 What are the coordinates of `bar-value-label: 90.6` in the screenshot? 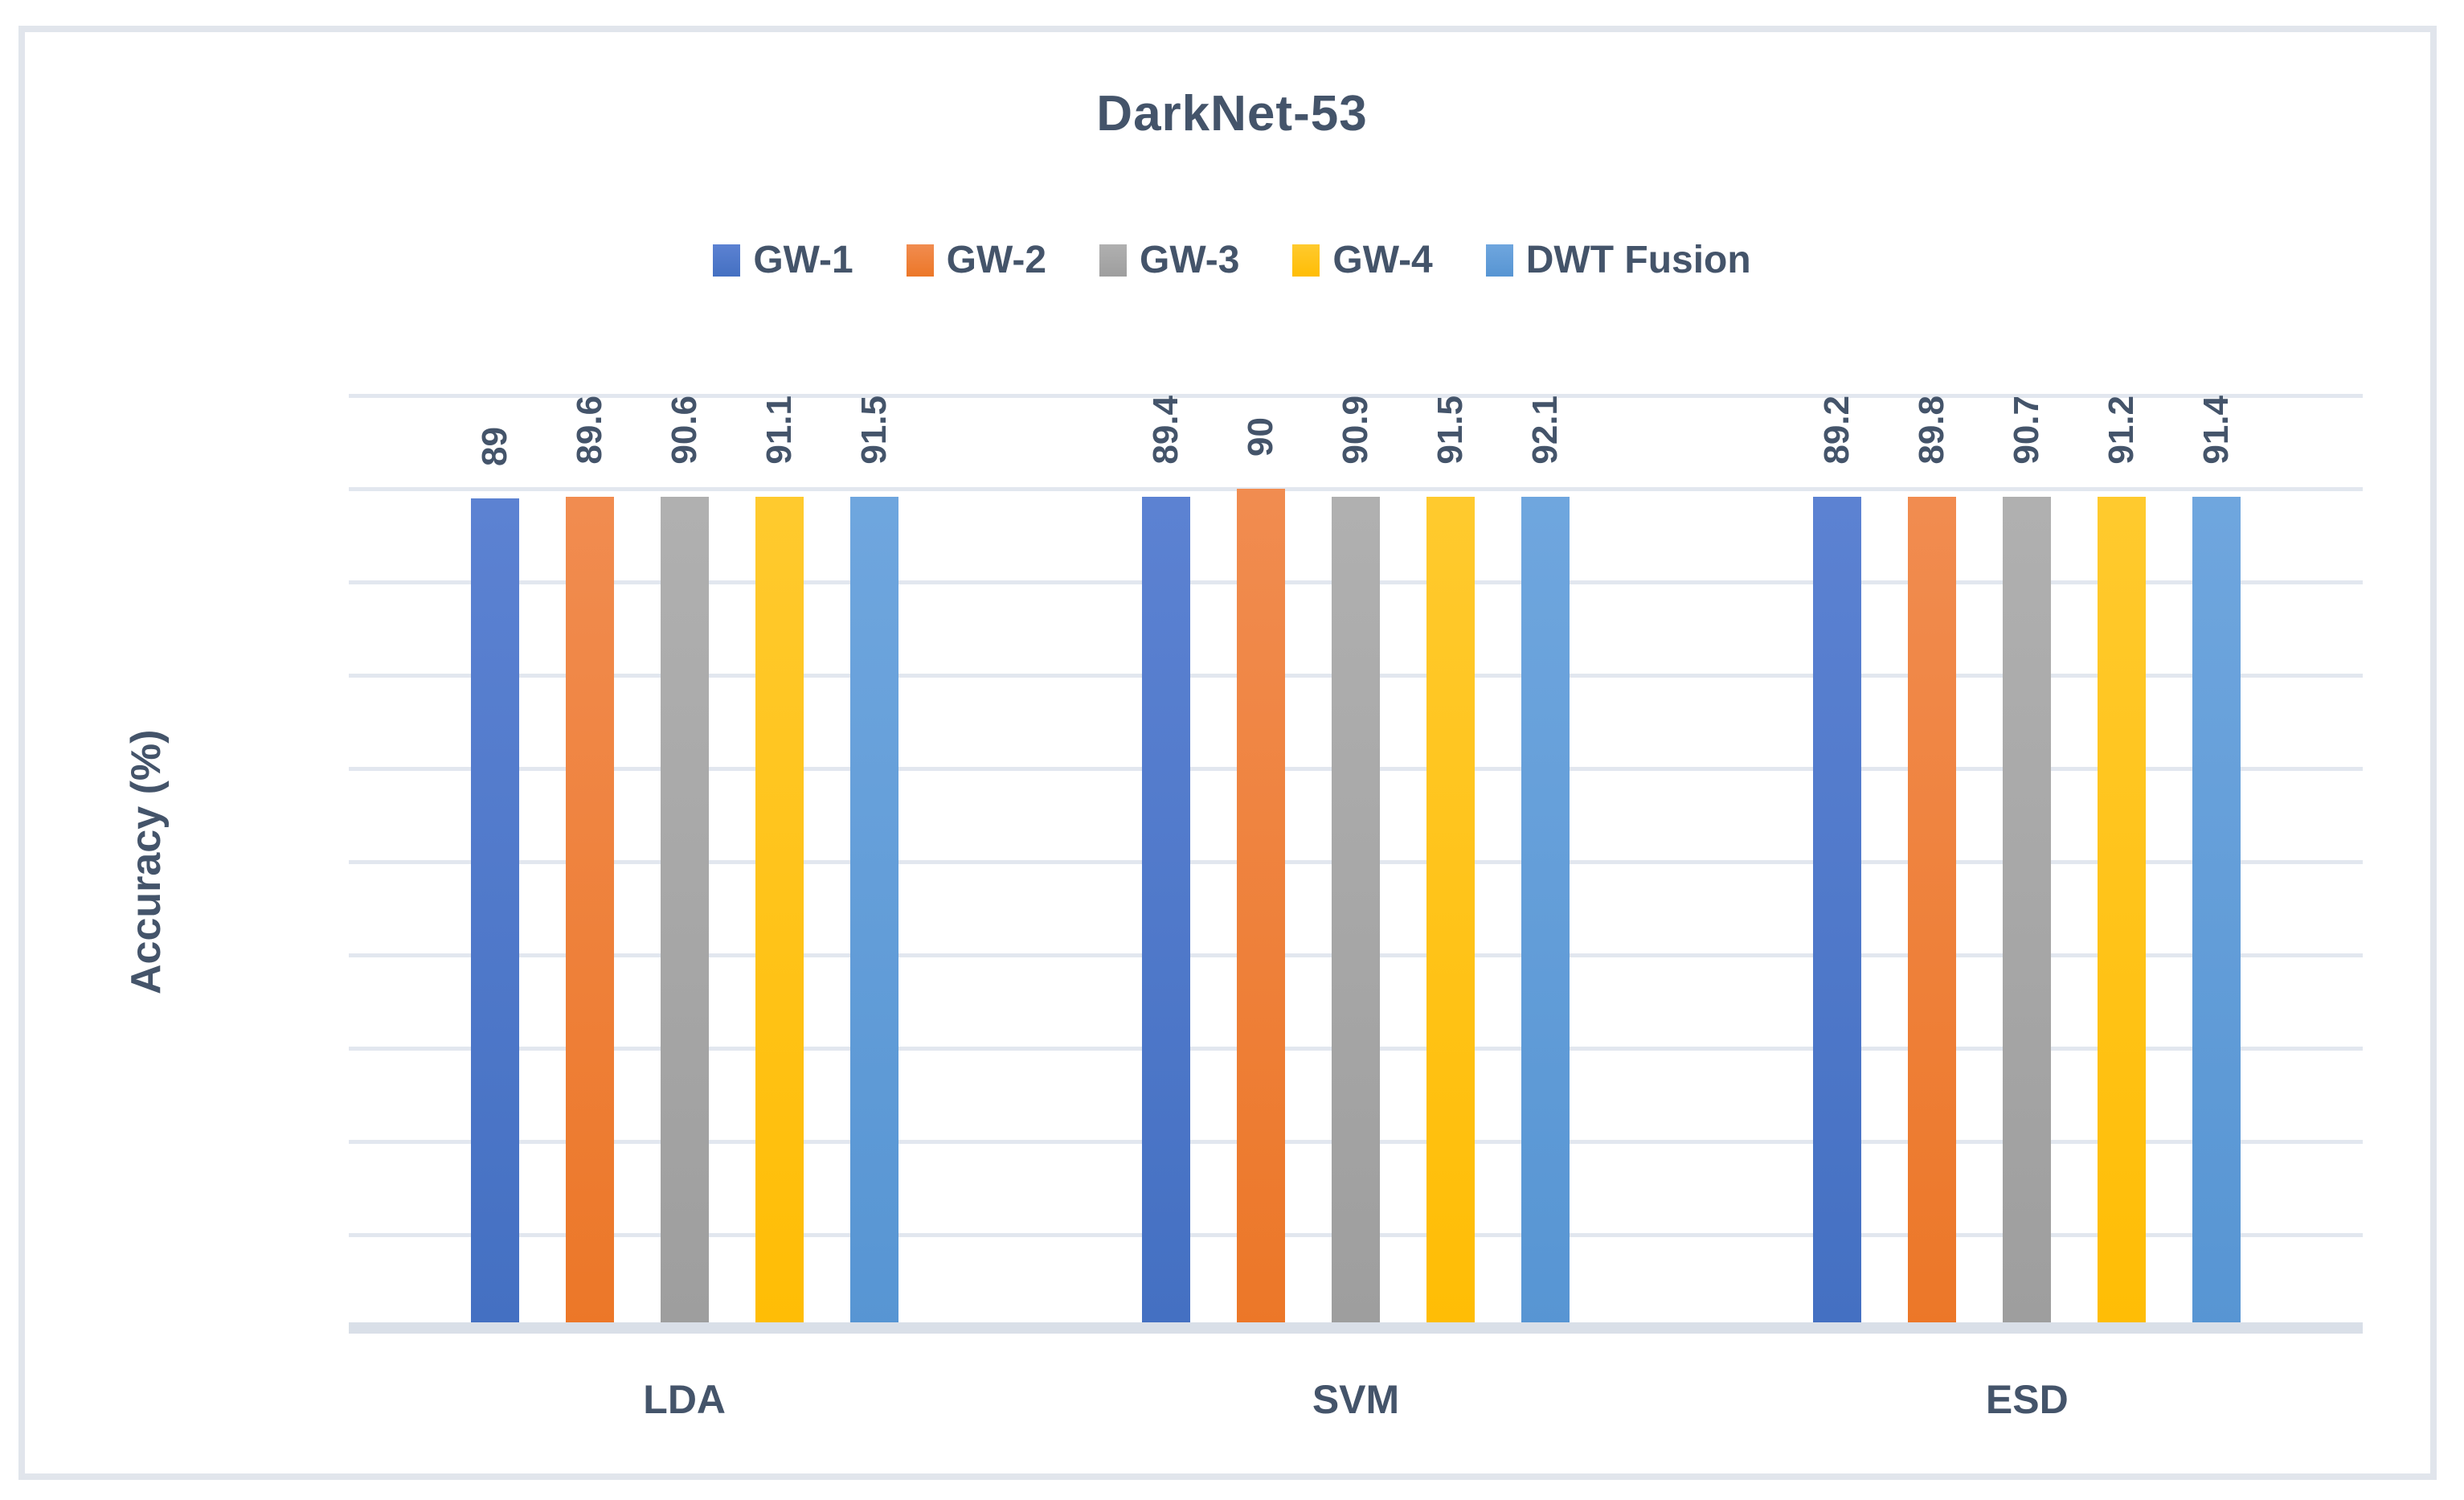 It's located at (684, 430).